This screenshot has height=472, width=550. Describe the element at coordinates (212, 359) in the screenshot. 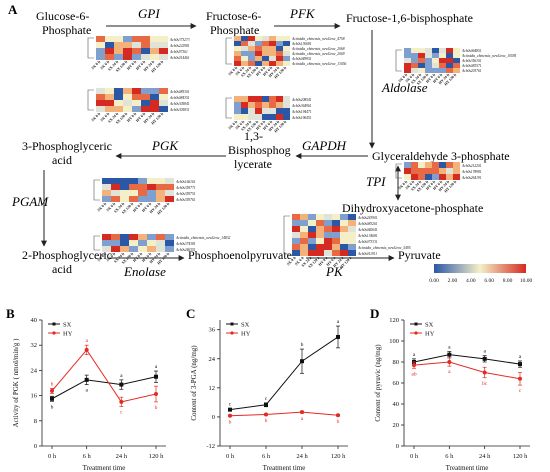

I see `y-tick-label: 24` at that location.